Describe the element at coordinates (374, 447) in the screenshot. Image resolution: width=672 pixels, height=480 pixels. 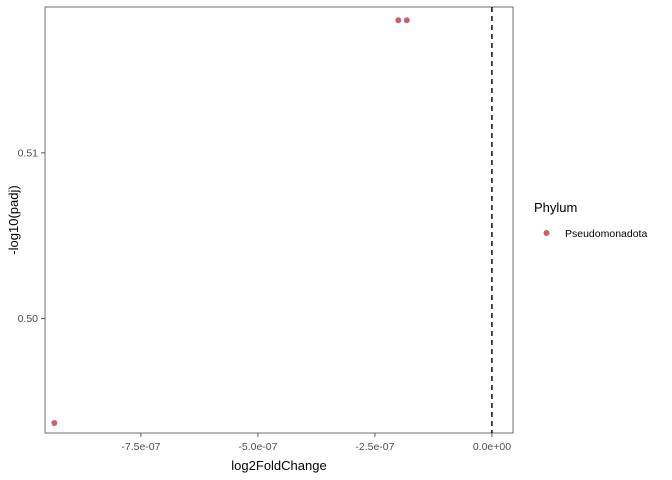
I see `x-tick-label: -2.5e-07` at that location.